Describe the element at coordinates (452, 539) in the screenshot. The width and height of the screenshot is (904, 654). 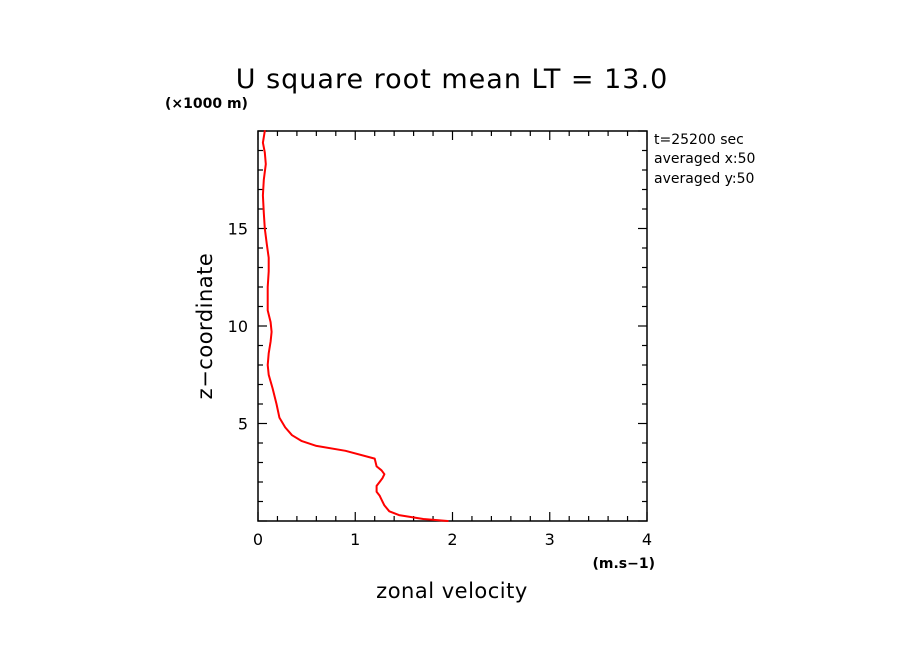
I see `x-tick-label: 2` at that location.